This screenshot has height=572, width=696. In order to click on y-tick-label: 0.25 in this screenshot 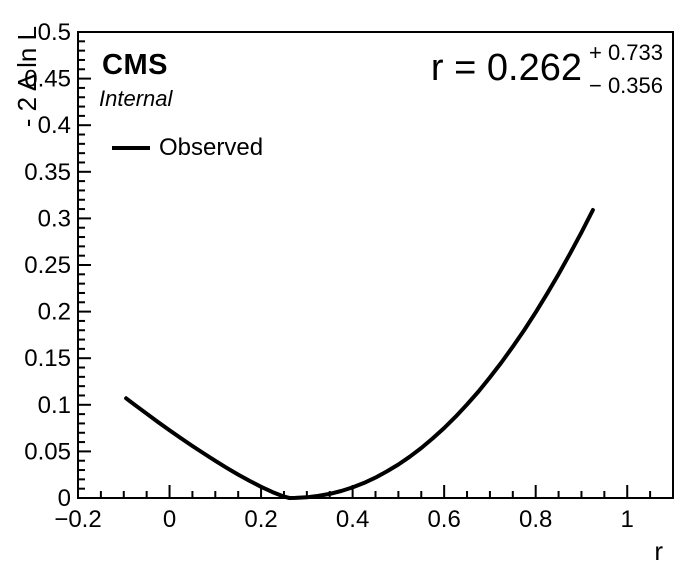, I will do `click(47, 265)`.